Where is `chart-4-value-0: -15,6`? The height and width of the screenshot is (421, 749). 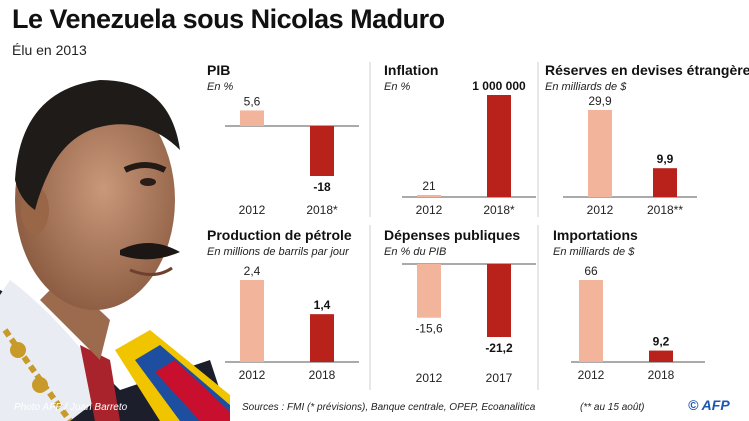 chart-4-value-0: -15,6 is located at coordinates (429, 329).